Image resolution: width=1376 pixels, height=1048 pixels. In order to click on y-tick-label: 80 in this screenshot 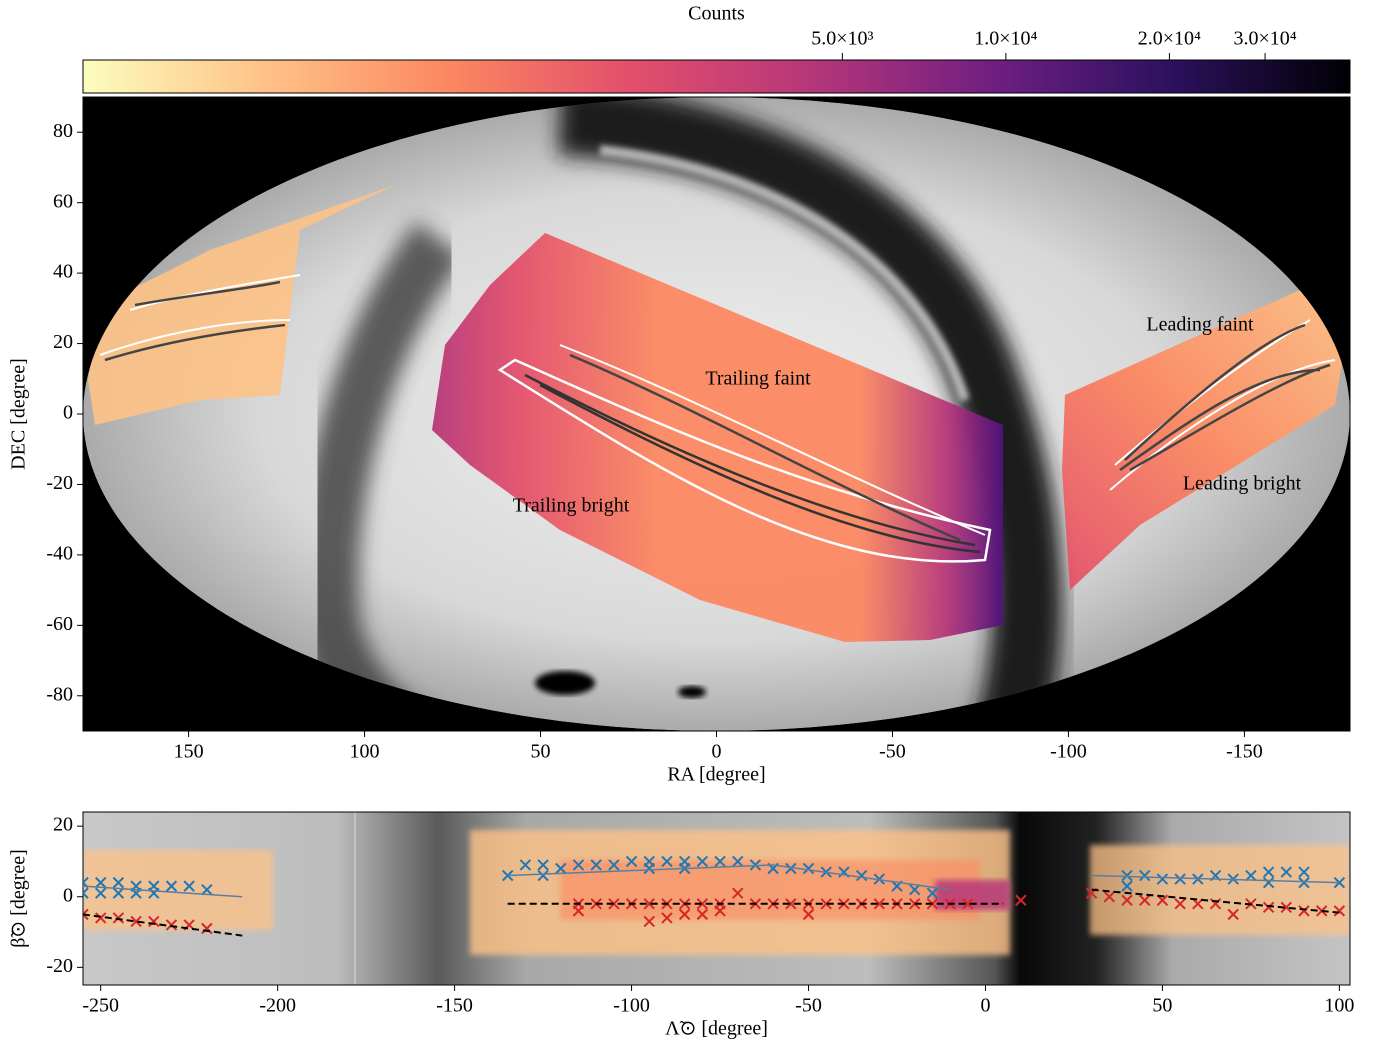, I will do `click(63, 131)`.